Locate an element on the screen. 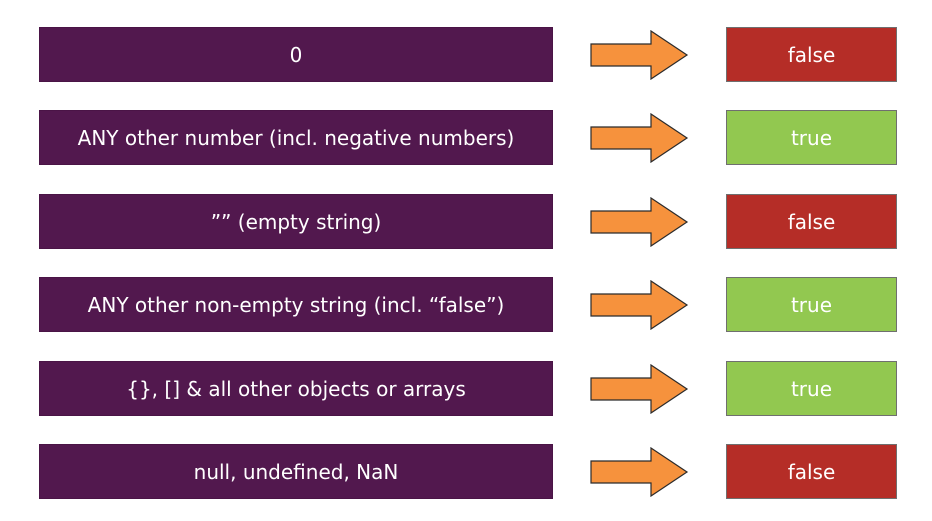  value-box: null, undefined, NaN is located at coordinates (296, 471).